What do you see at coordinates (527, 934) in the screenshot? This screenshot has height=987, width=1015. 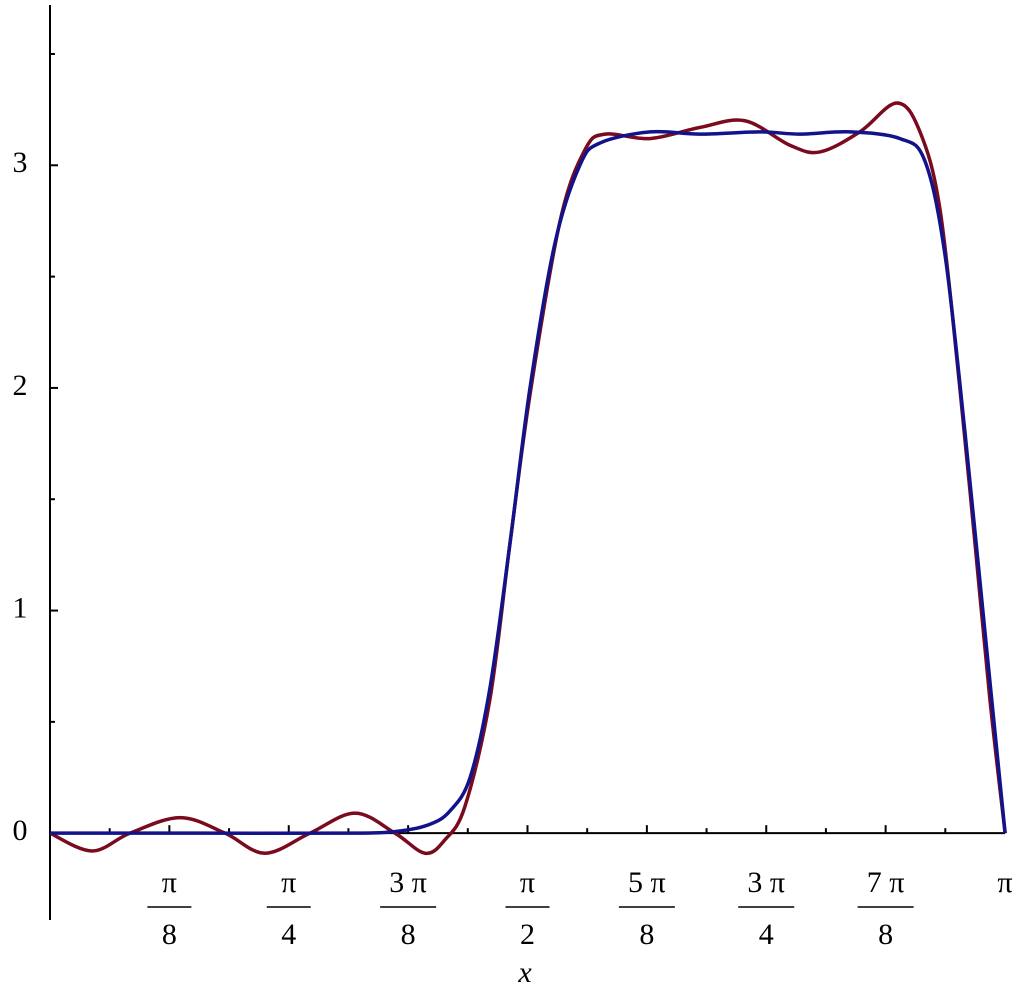 I see `x-tick-denominator: 2` at bounding box center [527, 934].